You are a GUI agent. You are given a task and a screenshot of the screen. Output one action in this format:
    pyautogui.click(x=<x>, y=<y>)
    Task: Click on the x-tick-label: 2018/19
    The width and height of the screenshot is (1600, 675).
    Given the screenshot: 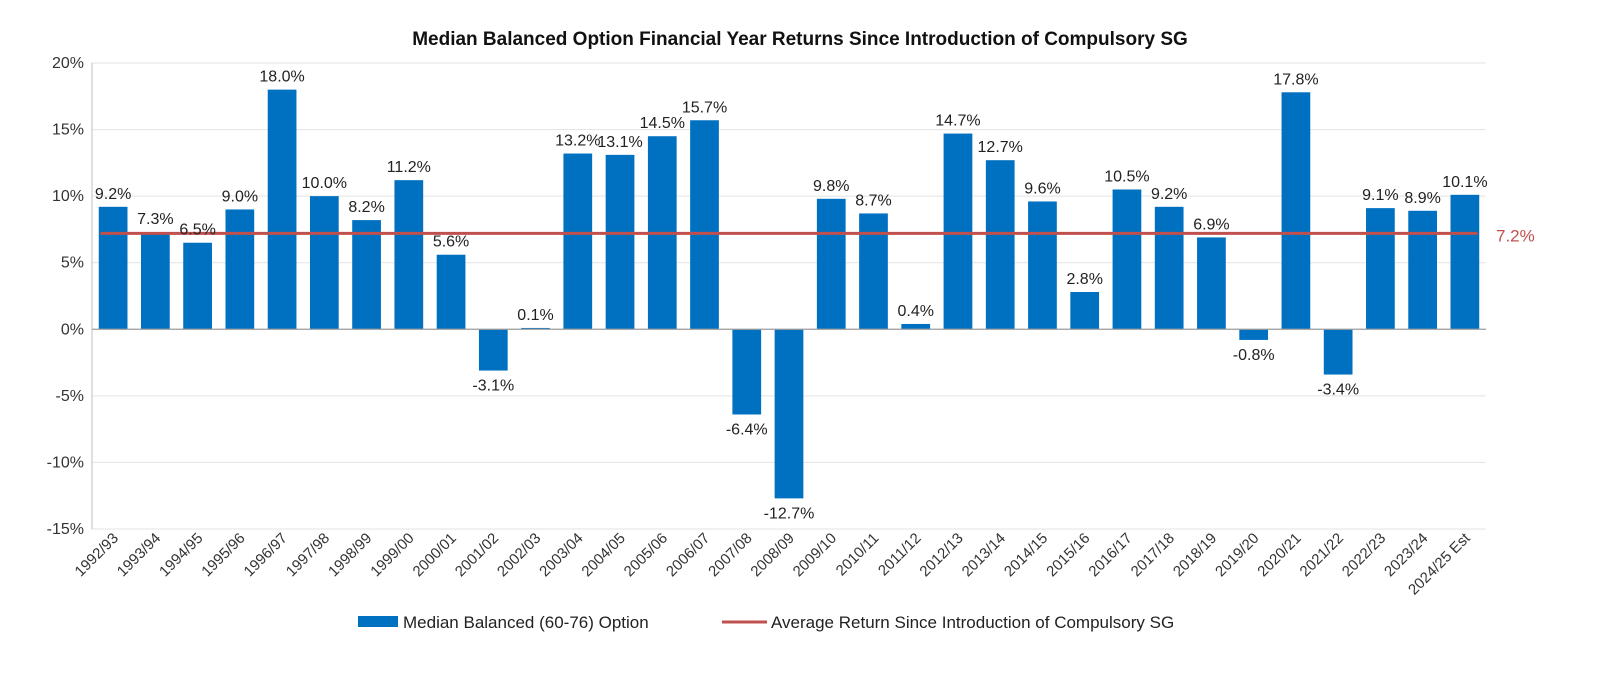 What is the action you would take?
    pyautogui.click(x=1195, y=555)
    